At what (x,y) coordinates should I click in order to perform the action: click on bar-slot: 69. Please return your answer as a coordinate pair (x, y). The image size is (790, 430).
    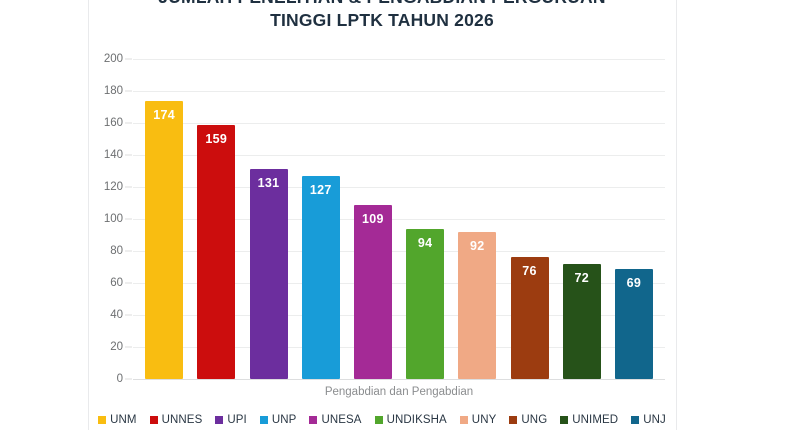
    Looking at the image, I should click on (634, 219).